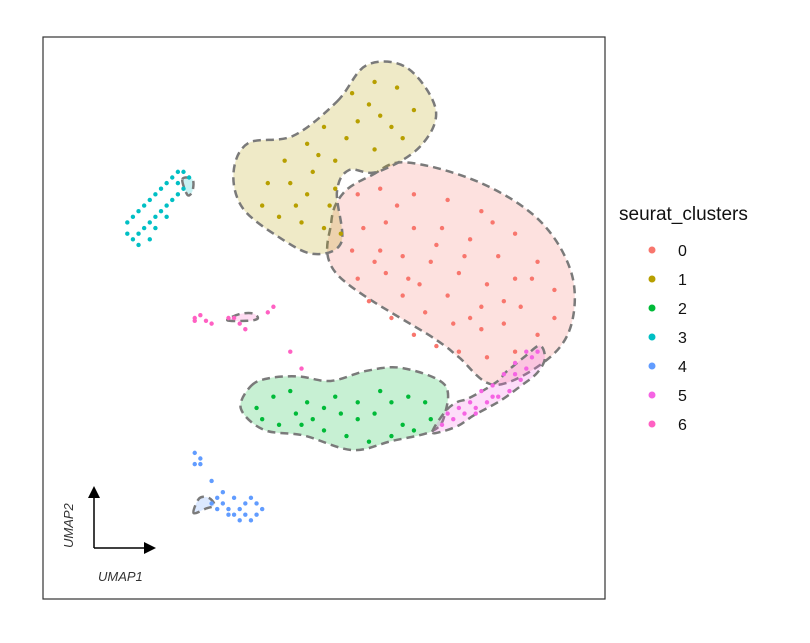 Image resolution: width=810 pixels, height=643 pixels. Describe the element at coordinates (94, 492) in the screenshot. I see `umap2-arrow-head` at that location.